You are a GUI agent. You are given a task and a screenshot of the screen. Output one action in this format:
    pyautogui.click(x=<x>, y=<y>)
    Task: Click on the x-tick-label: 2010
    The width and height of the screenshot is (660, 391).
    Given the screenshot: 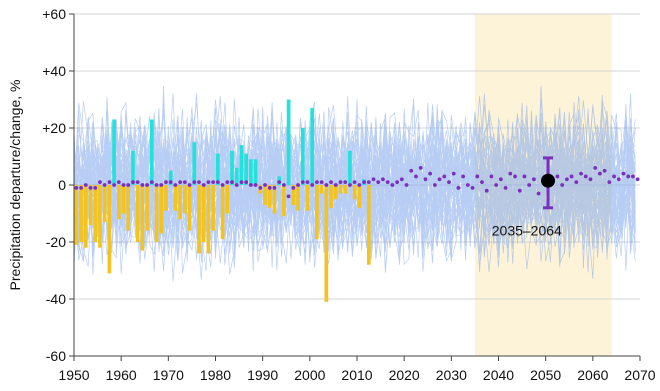 What is the action you would take?
    pyautogui.click(x=356, y=375)
    